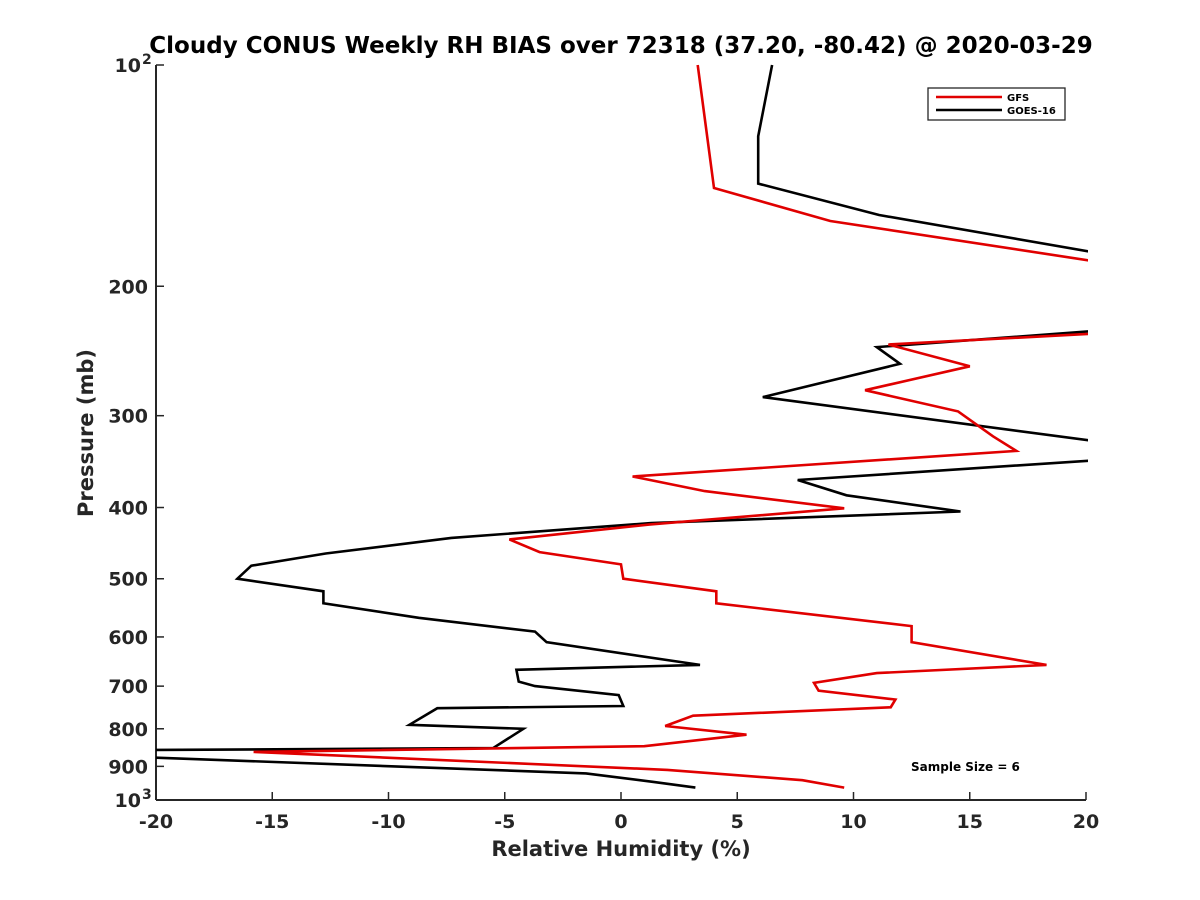 The image size is (1200, 900). What do you see at coordinates (1018, 98) in the screenshot?
I see `legend-label-gfs: GFS` at bounding box center [1018, 98].